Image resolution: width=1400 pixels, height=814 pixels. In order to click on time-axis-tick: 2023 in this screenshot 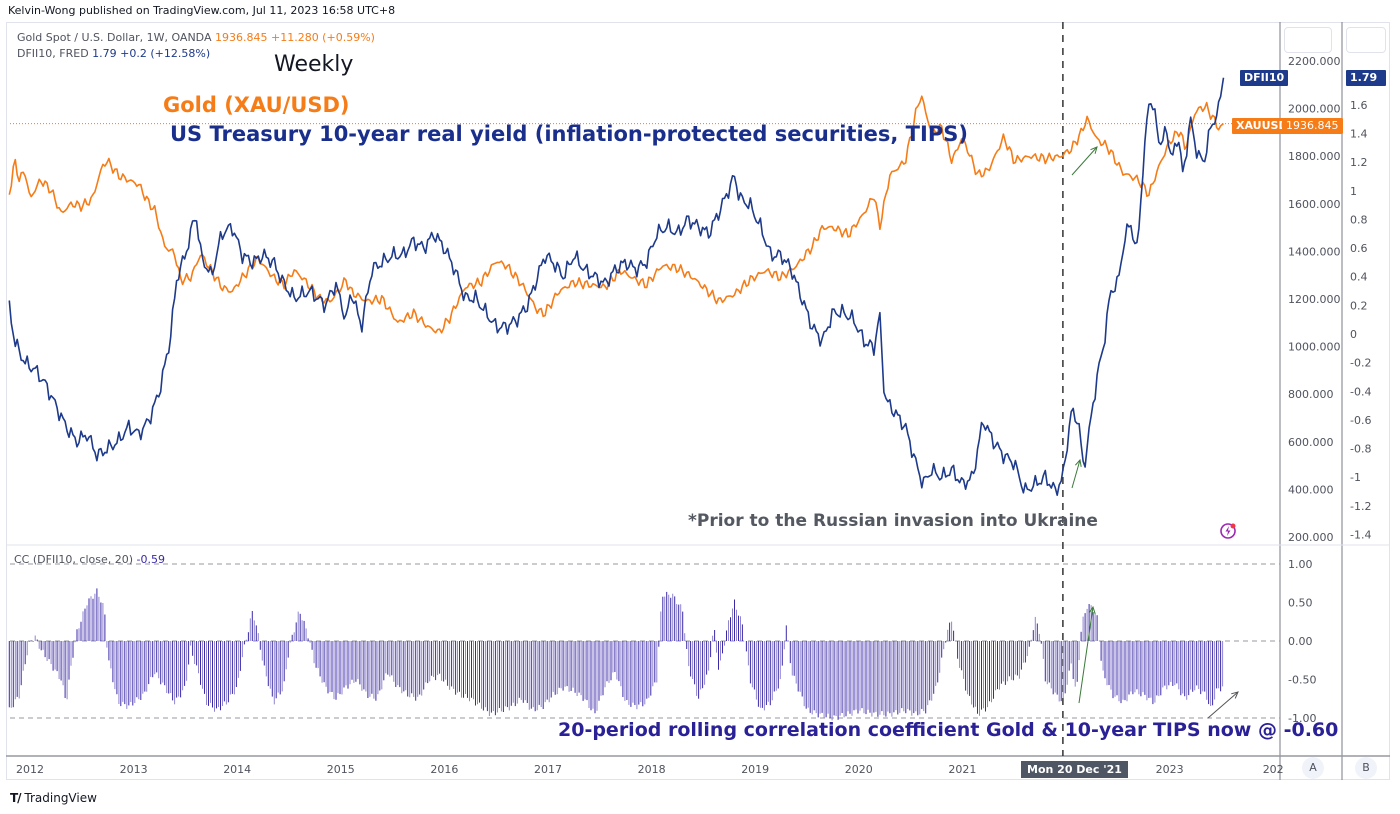, I will do `click(1170, 769)`.